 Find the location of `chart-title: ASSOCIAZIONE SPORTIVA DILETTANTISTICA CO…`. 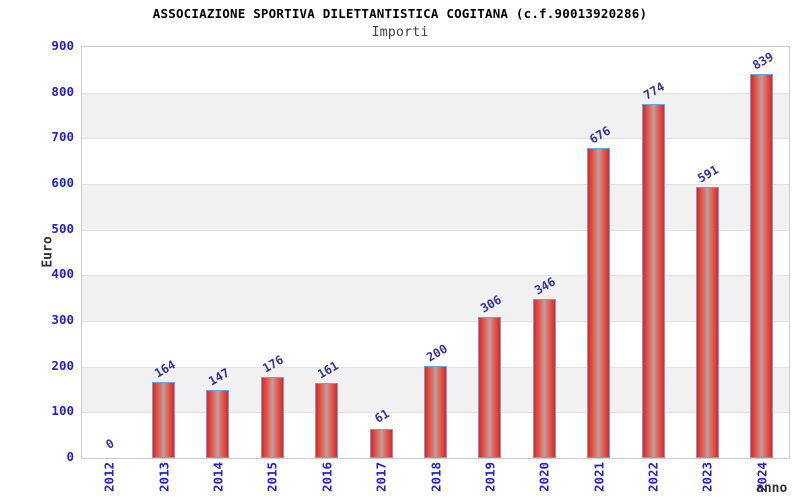

chart-title: ASSOCIAZIONE SPORTIVA DILETTANTISTICA CO… is located at coordinates (400, 13).